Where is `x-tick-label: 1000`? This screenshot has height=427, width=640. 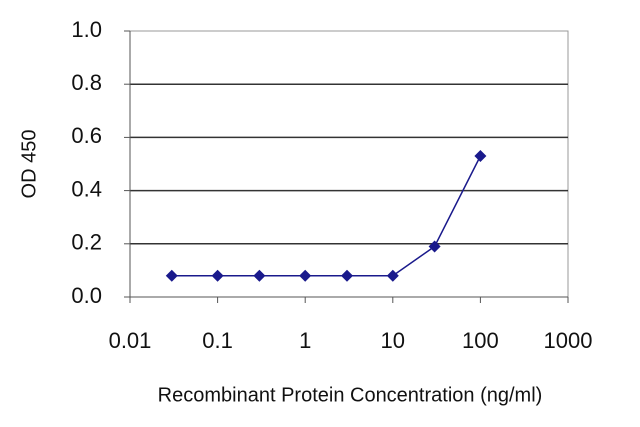 x-tick-label: 1000 is located at coordinates (568, 340).